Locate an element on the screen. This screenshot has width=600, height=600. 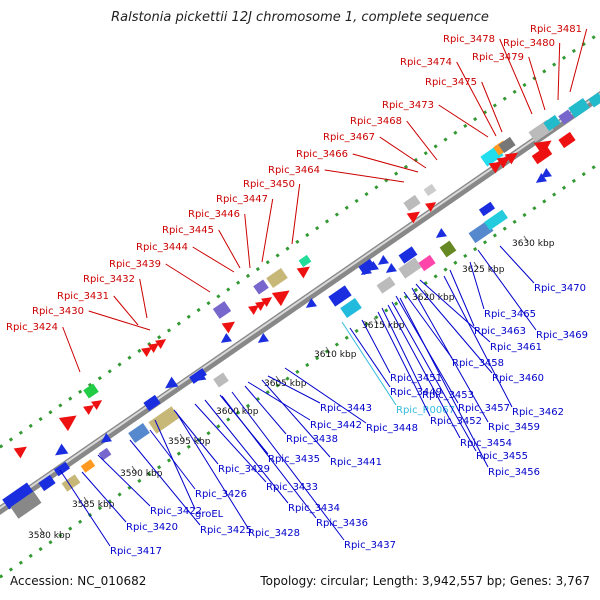
scale-label-5: 3600 kbp is located at coordinates (237, 412).